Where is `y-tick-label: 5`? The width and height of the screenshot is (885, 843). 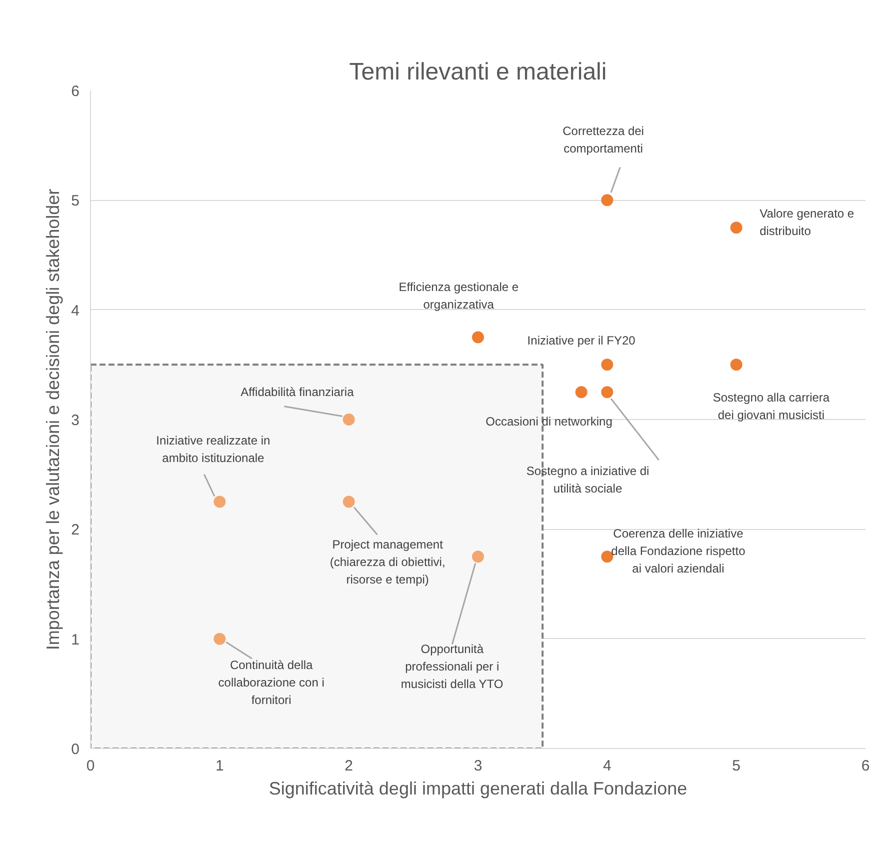 y-tick-label: 5 is located at coordinates (75, 201).